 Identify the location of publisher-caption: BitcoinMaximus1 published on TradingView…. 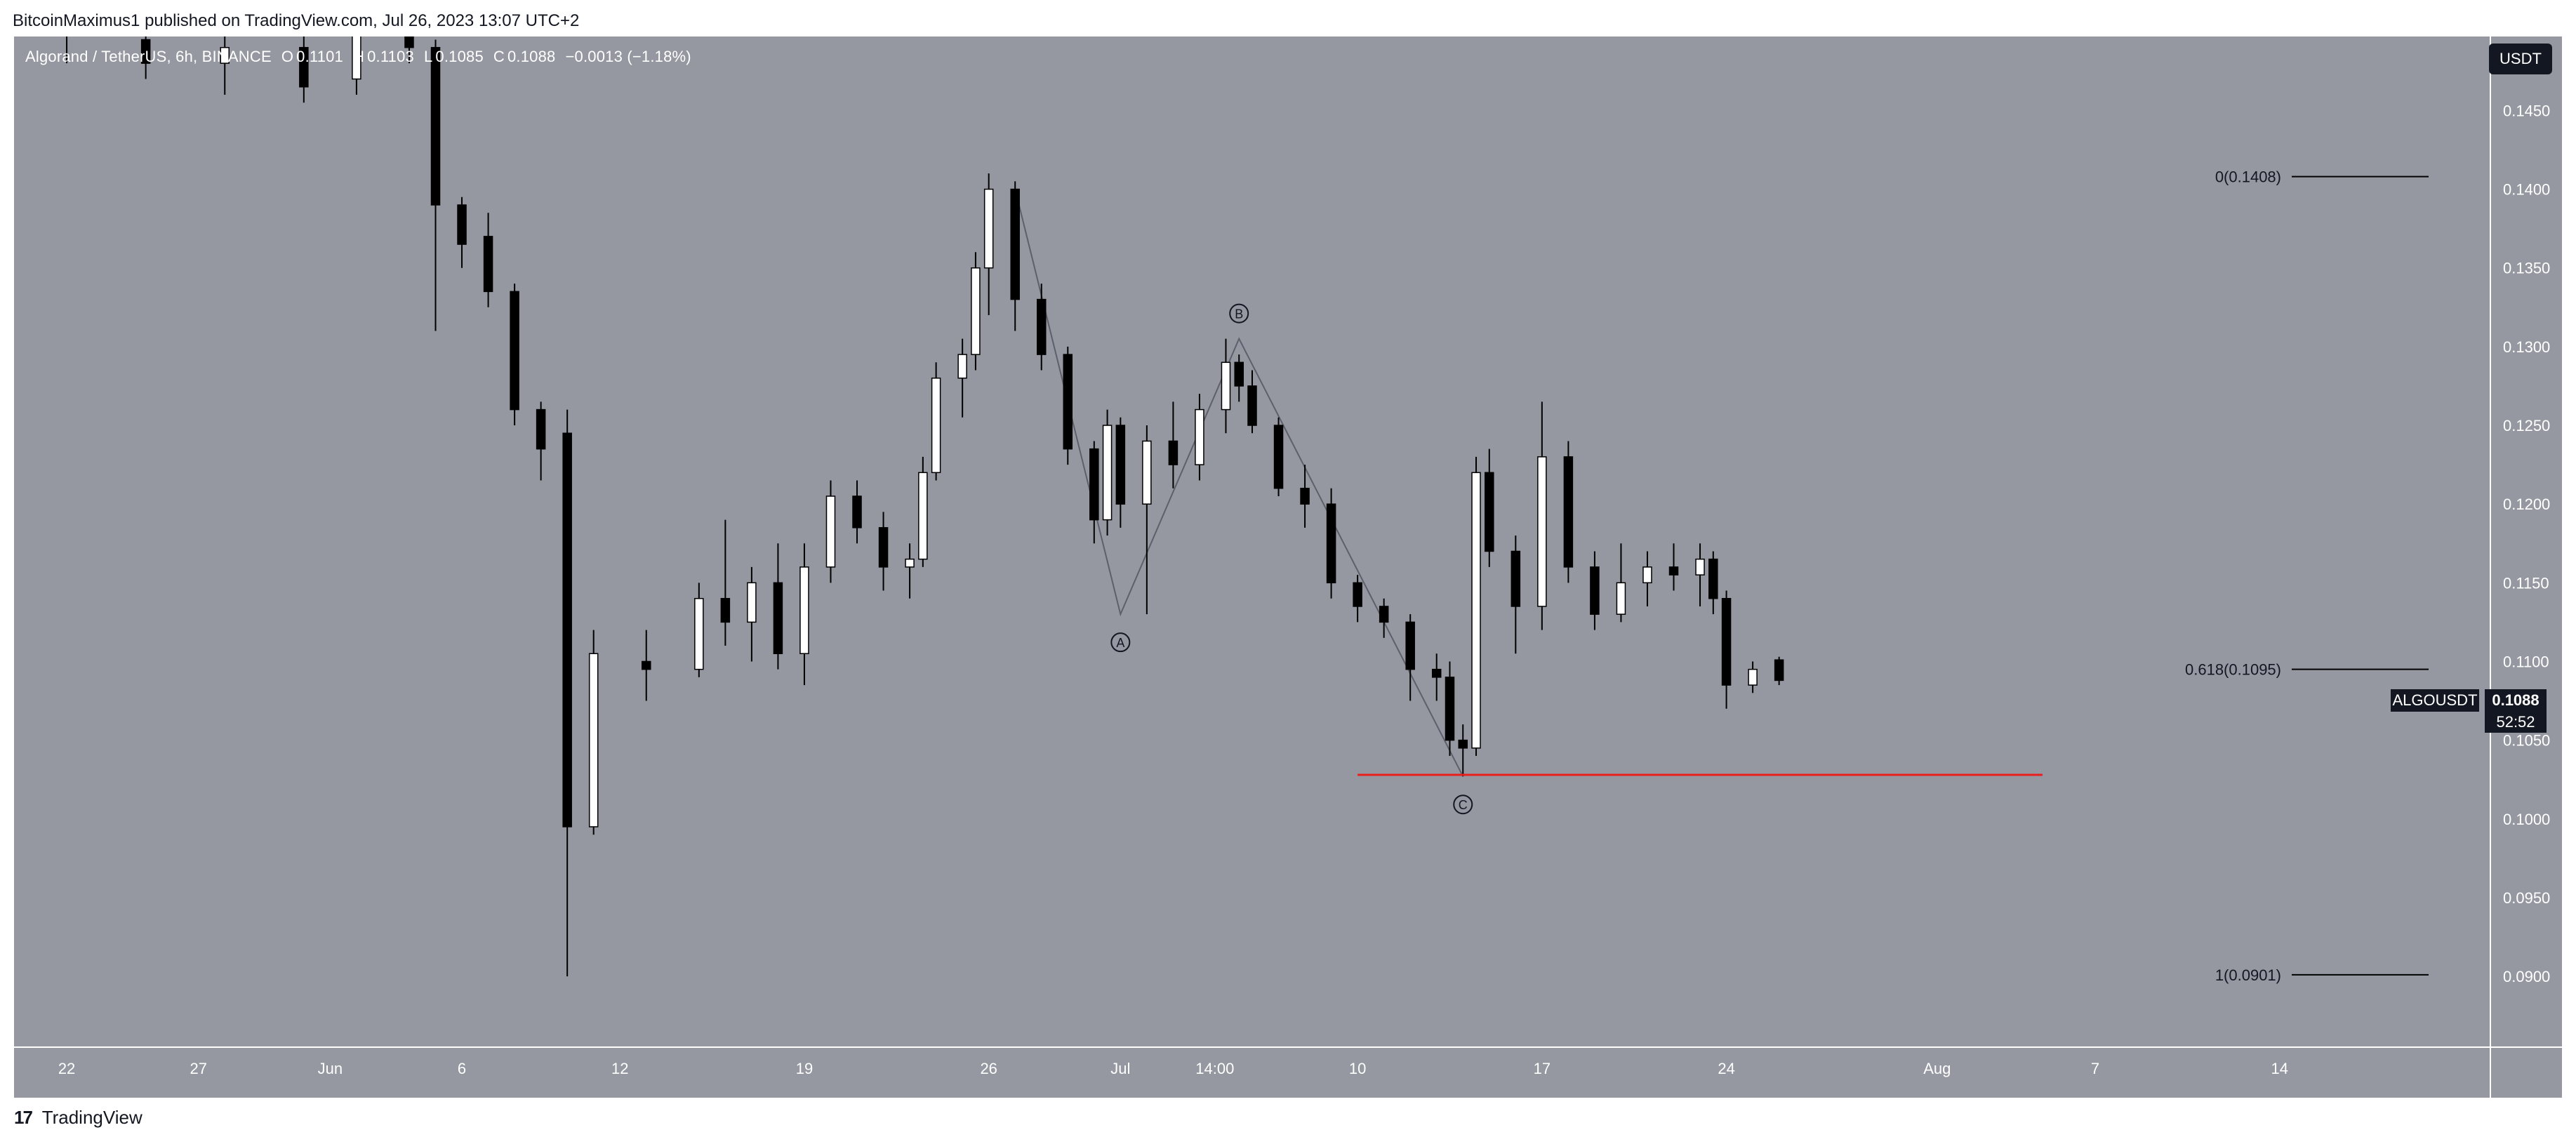
(1288, 18).